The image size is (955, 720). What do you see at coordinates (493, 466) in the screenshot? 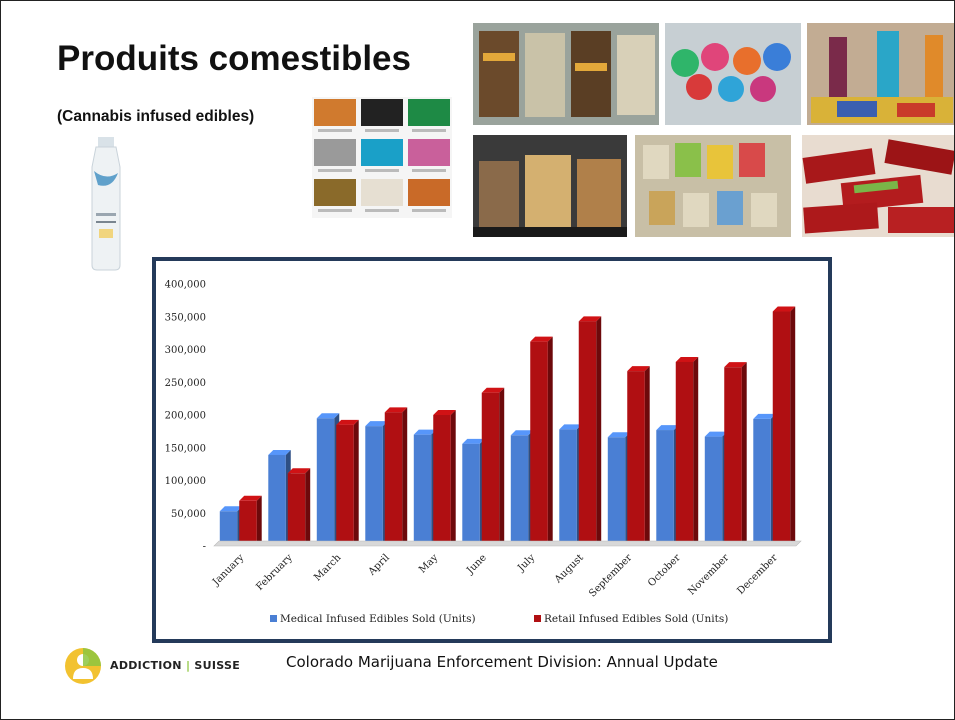
I see `bar-retail-june` at bounding box center [493, 466].